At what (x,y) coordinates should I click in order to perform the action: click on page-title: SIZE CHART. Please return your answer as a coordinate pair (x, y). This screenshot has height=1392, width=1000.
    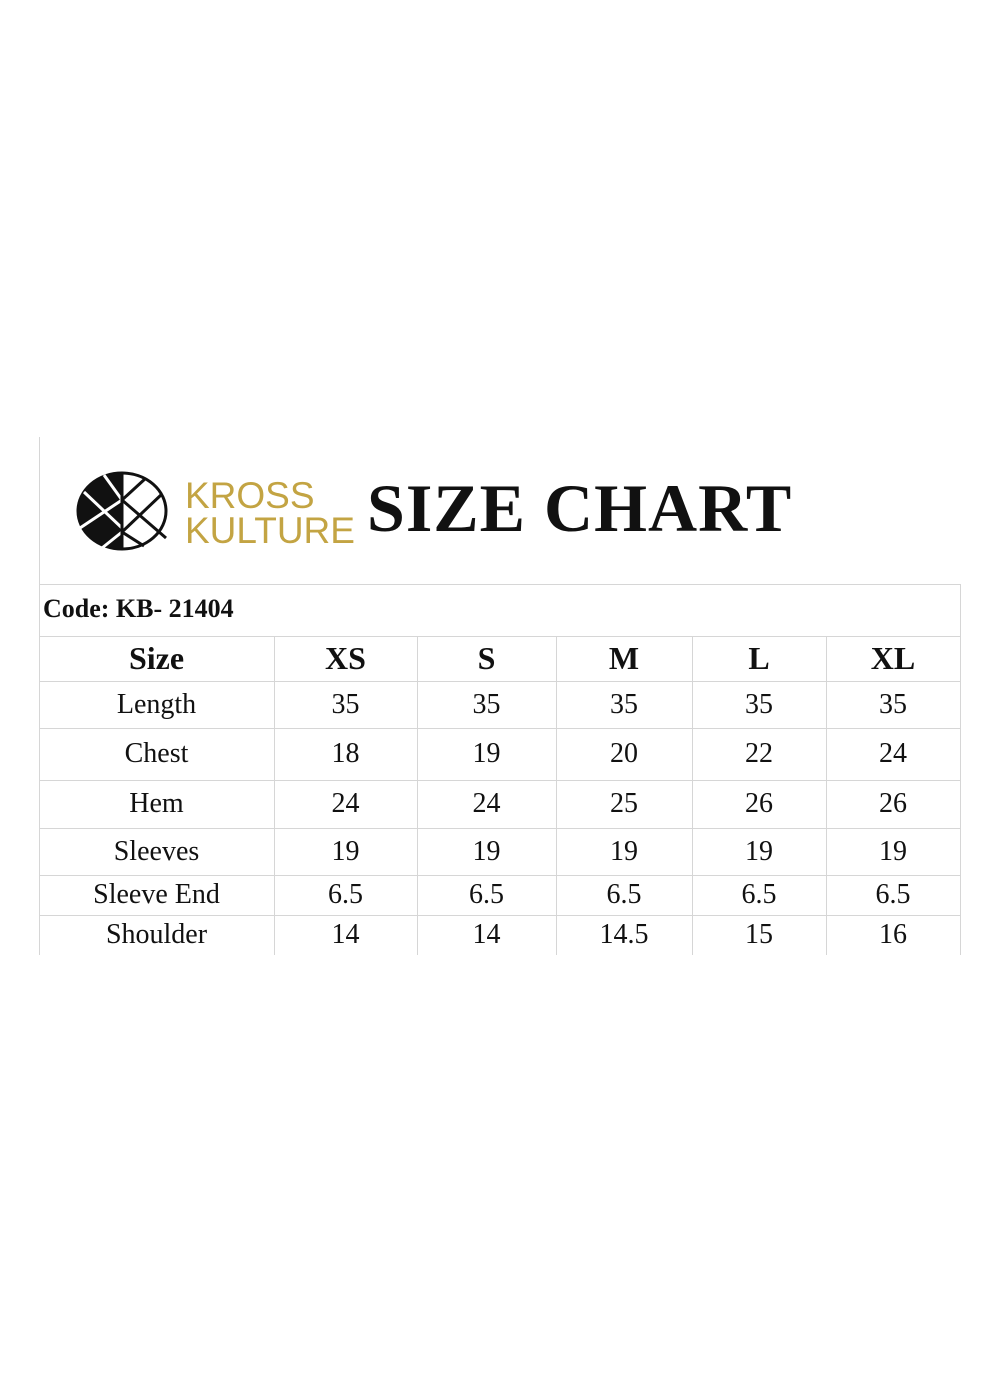
    Looking at the image, I should click on (580, 508).